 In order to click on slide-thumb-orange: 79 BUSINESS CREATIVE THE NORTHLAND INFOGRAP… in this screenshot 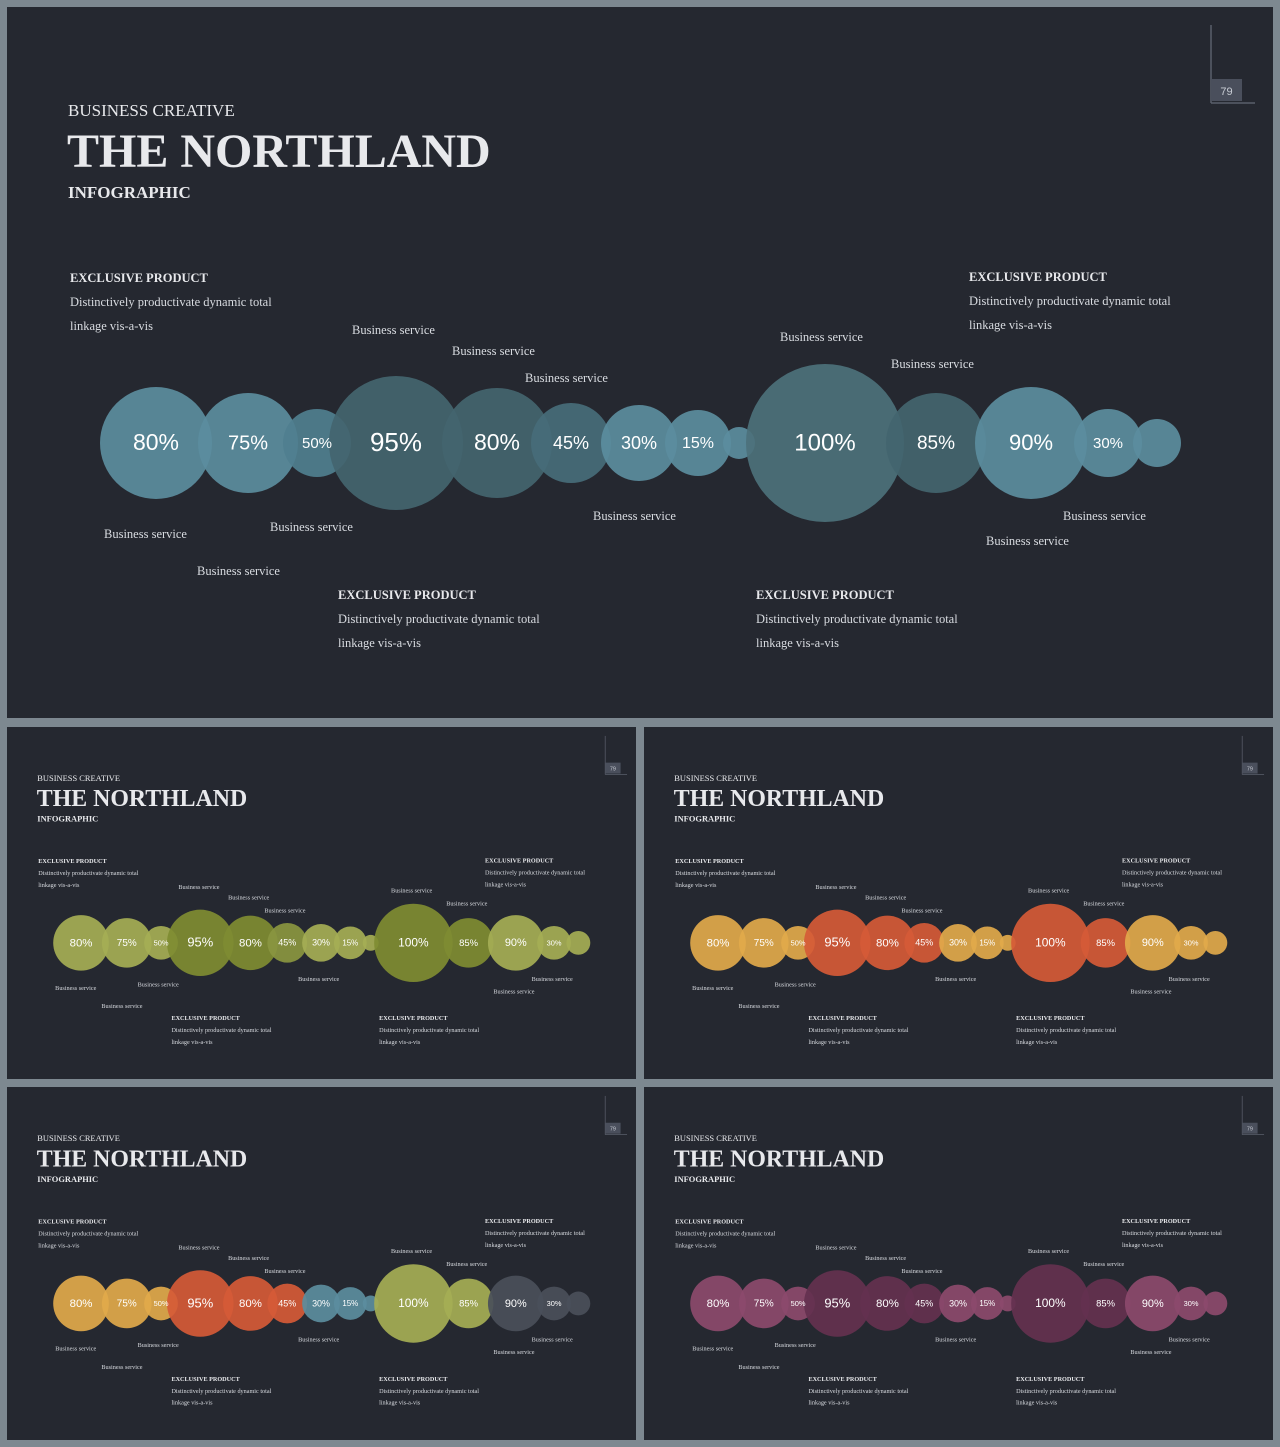, I will do `click(958, 903)`.